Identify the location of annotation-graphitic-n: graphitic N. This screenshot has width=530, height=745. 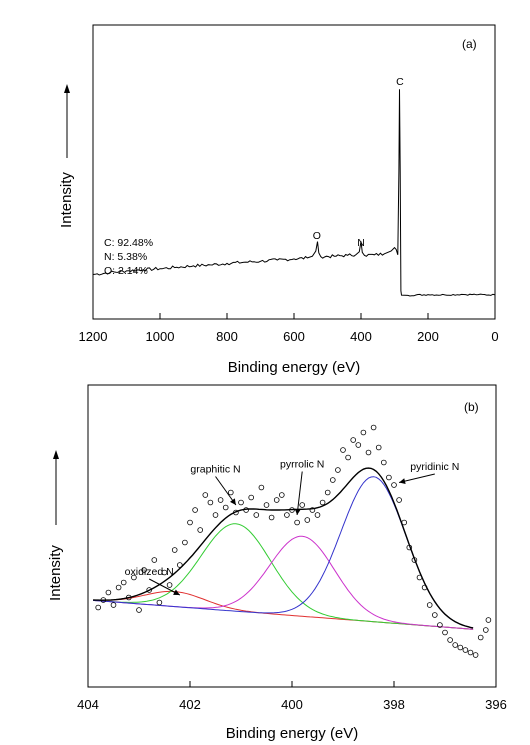
(215, 470).